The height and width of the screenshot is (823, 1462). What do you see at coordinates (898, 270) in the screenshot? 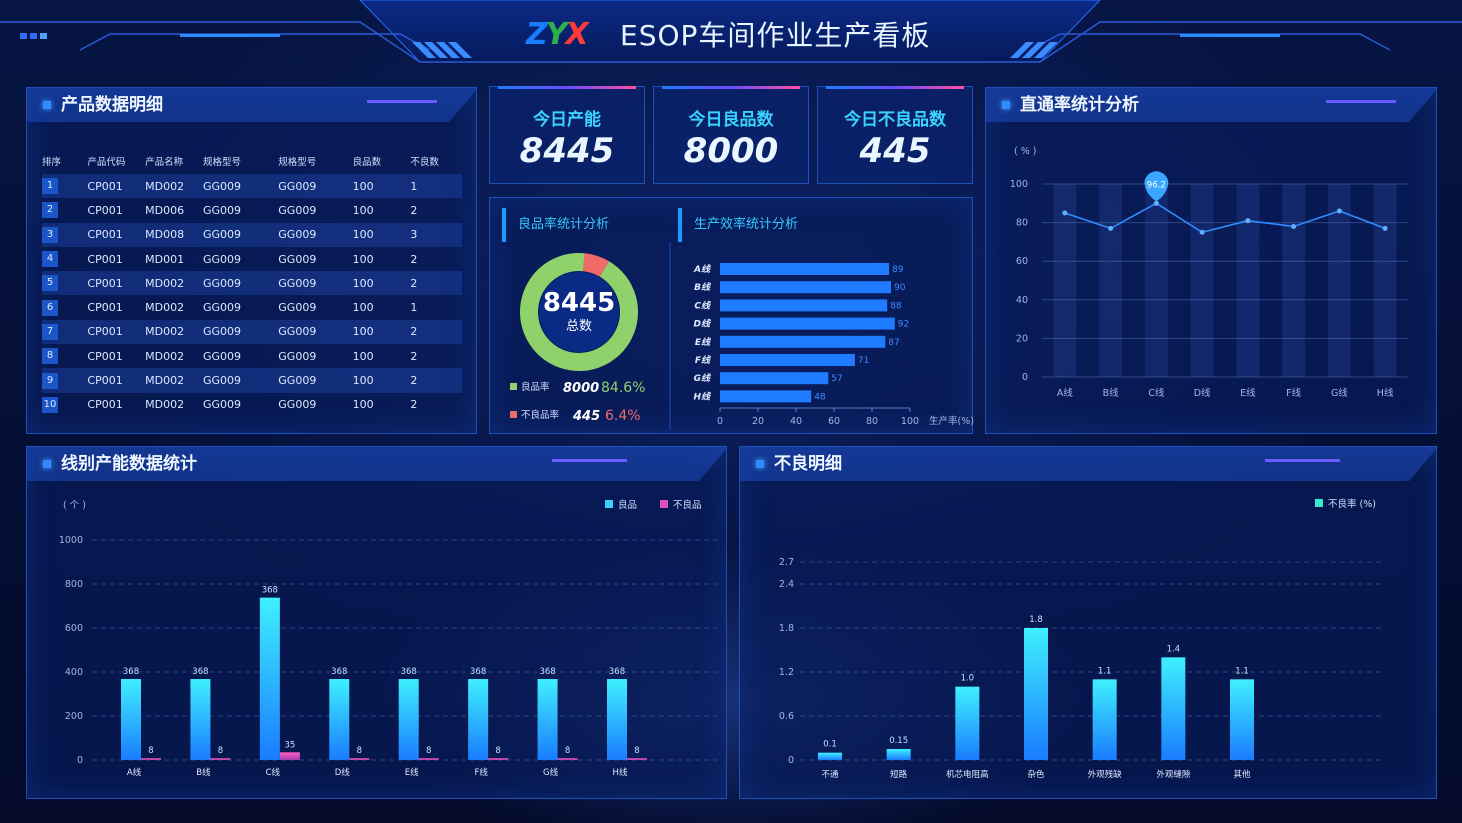
I see `bar-value-label: 89` at bounding box center [898, 270].